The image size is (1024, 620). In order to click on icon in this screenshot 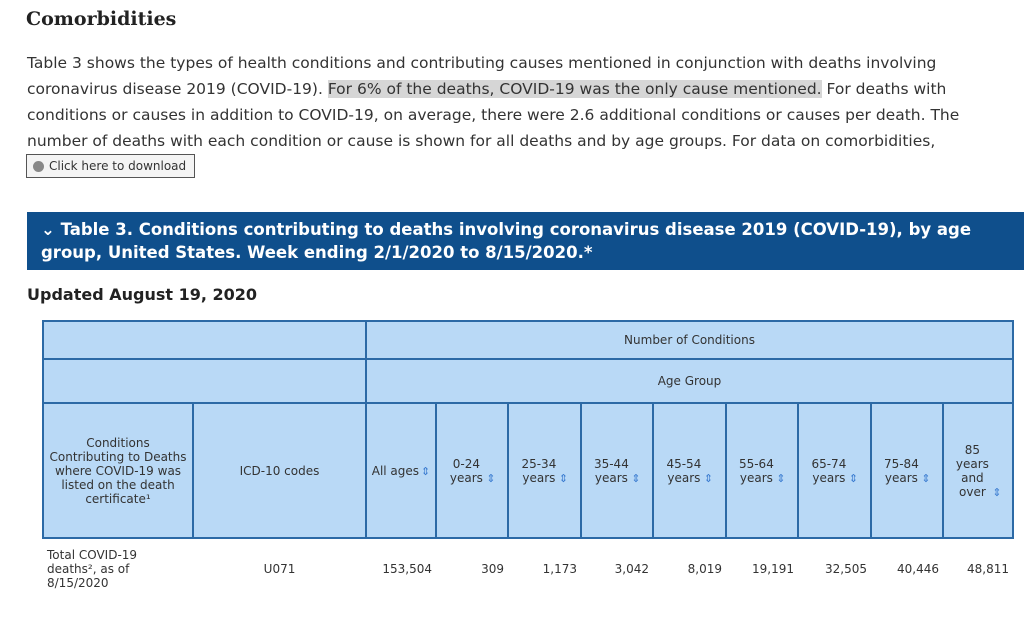, I will do `click(38, 166)`.